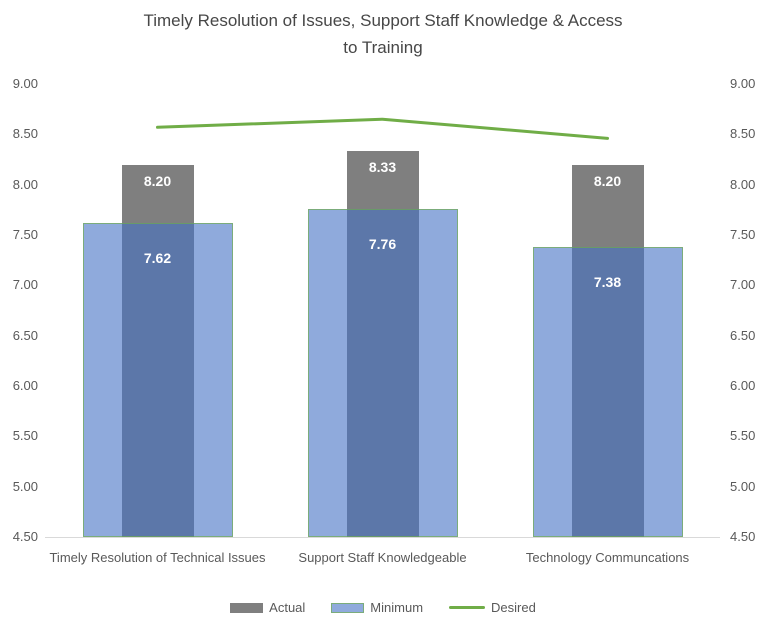 Image resolution: width=766 pixels, height=628 pixels. Describe the element at coordinates (607, 282) in the screenshot. I see `minimum-bar-label: 7.38` at that location.